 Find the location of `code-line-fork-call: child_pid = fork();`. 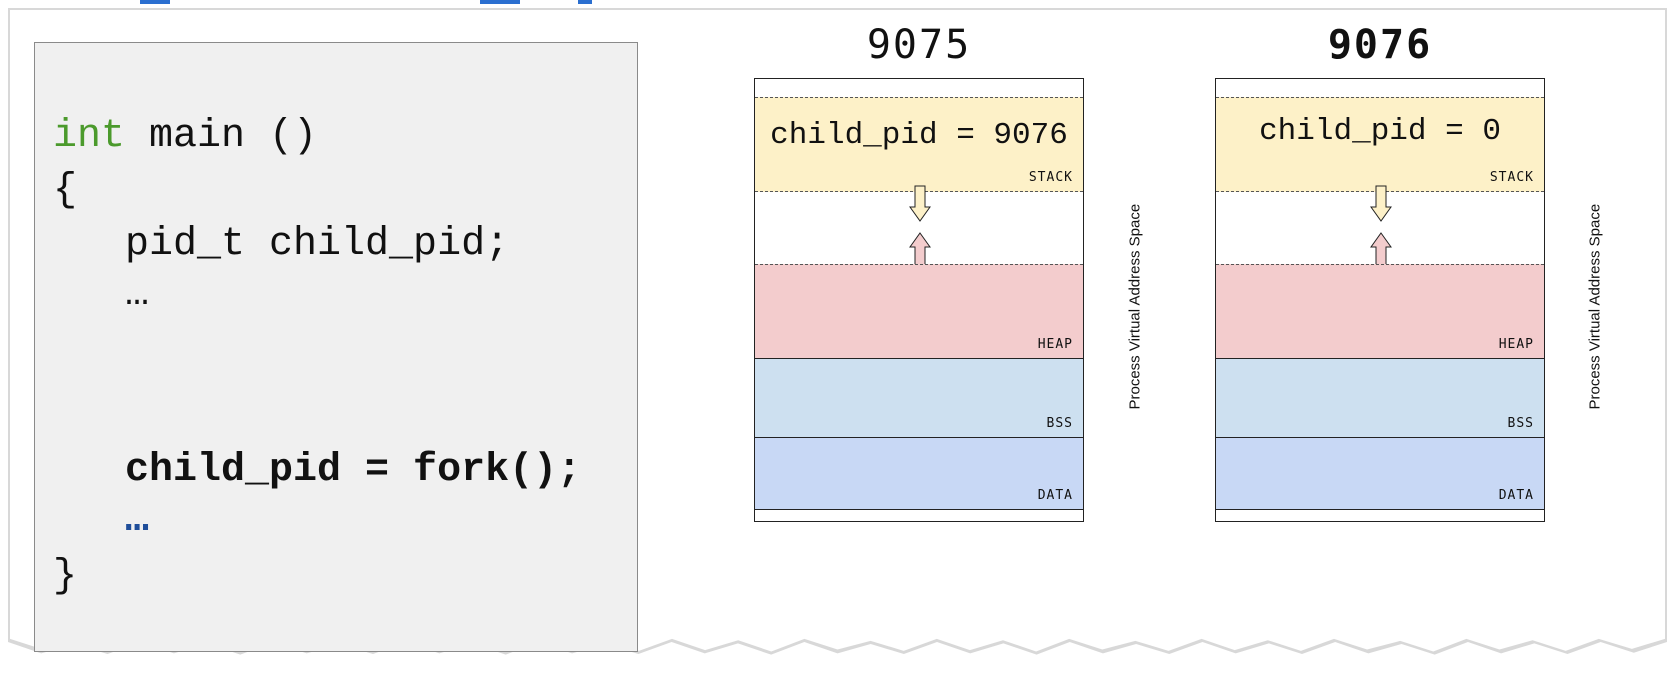

code-line-fork-call: child_pid = fork(); is located at coordinates (317, 470).